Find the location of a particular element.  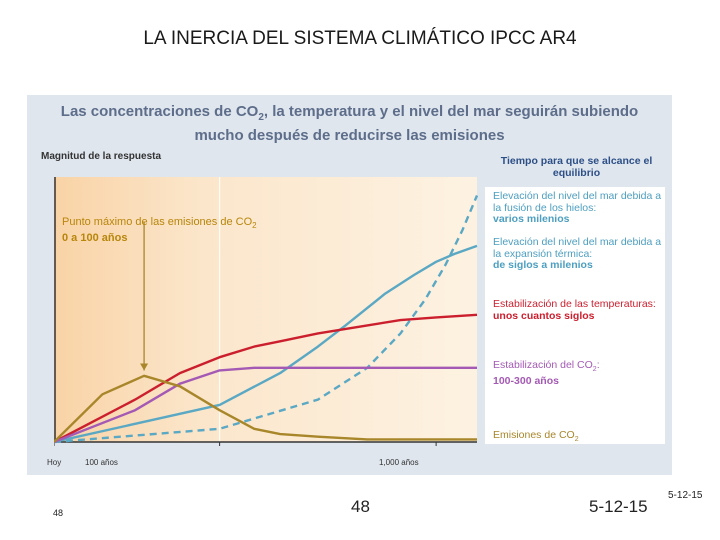

peak-arrow-head is located at coordinates (144, 367).